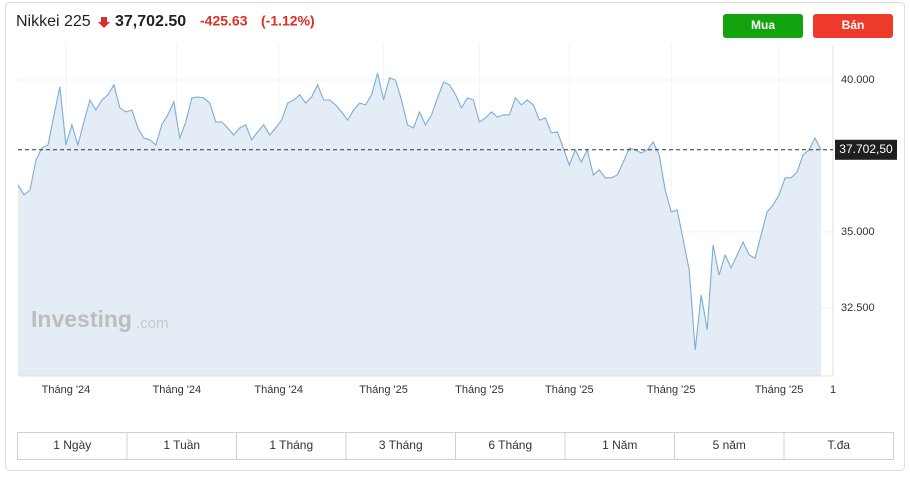 The height and width of the screenshot is (482, 910). What do you see at coordinates (288, 21) in the screenshot?
I see `change-pct: (-1.12%)` at bounding box center [288, 21].